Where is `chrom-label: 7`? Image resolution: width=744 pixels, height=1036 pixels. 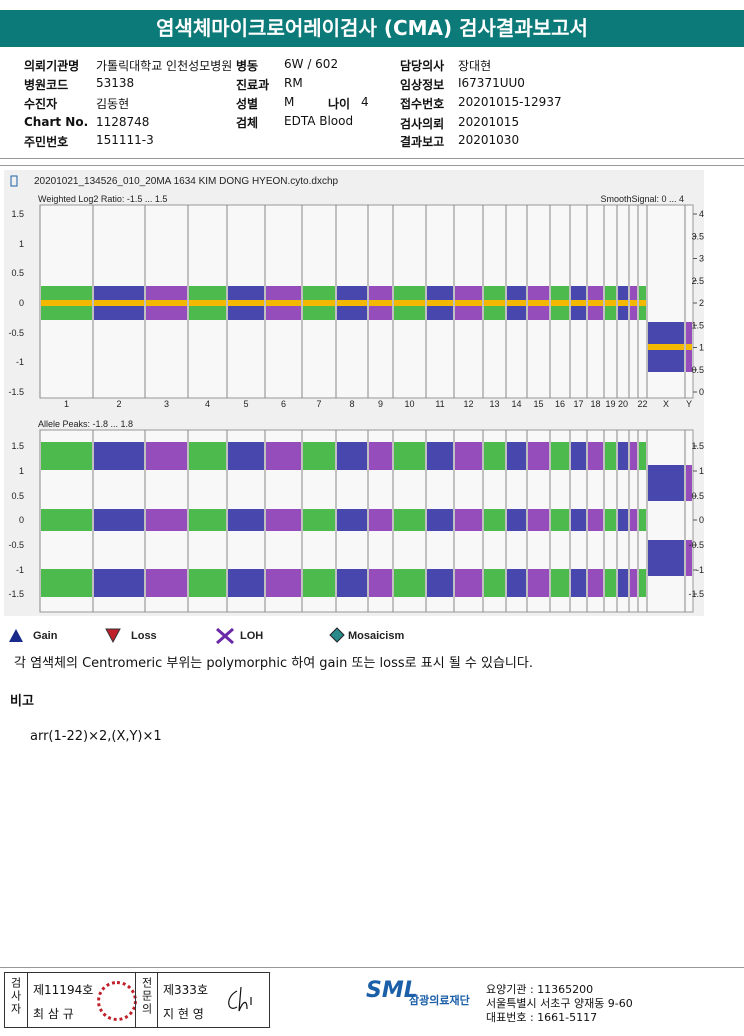 chrom-label: 7 is located at coordinates (318, 404).